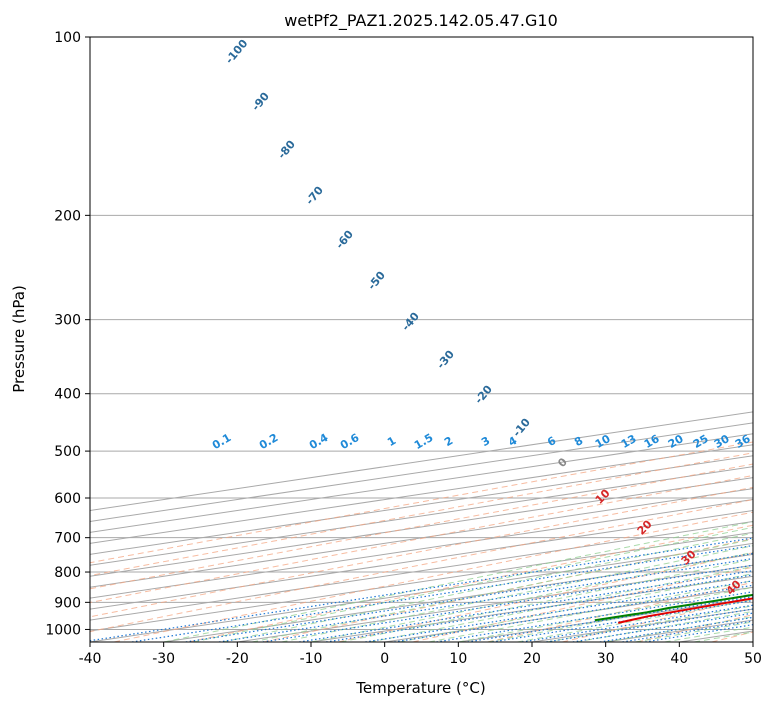 The image size is (775, 708). What do you see at coordinates (67, 573) in the screenshot?
I see `y-tick-label: 800` at bounding box center [67, 573].